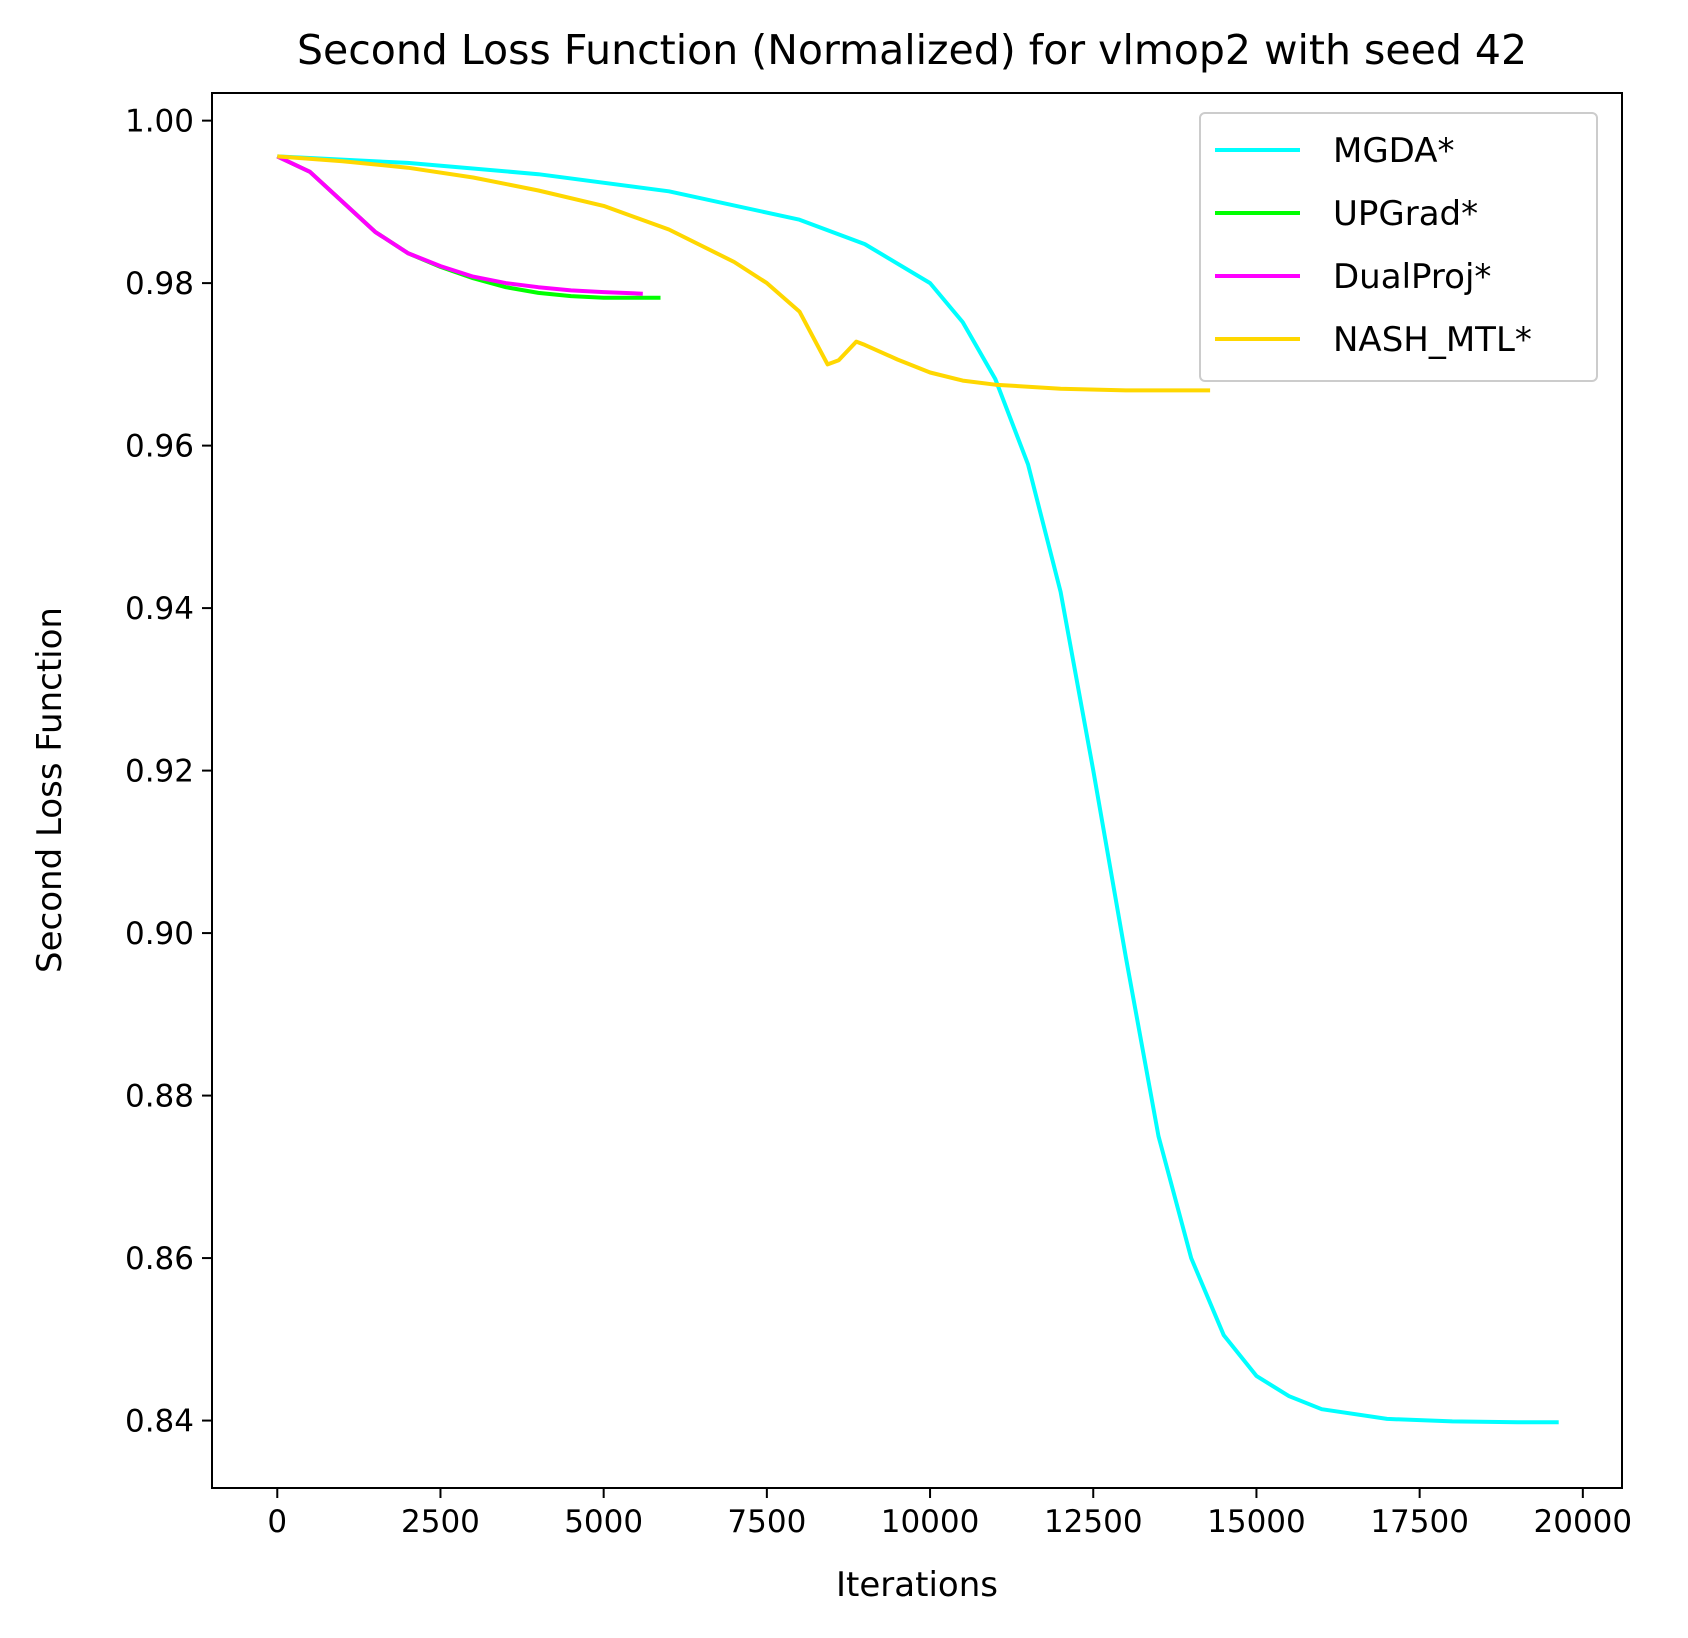  What do you see at coordinates (1419, 1522) in the screenshot?
I see `x-tick-label: 17500` at bounding box center [1419, 1522].